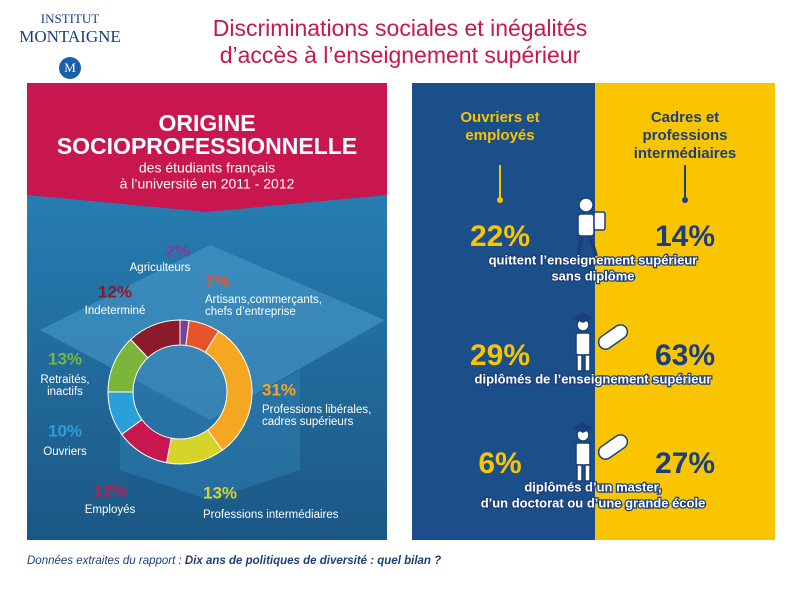 This screenshot has width=800, height=605. What do you see at coordinates (685, 153) in the screenshot?
I see `column-header: intermédiaires` at bounding box center [685, 153].